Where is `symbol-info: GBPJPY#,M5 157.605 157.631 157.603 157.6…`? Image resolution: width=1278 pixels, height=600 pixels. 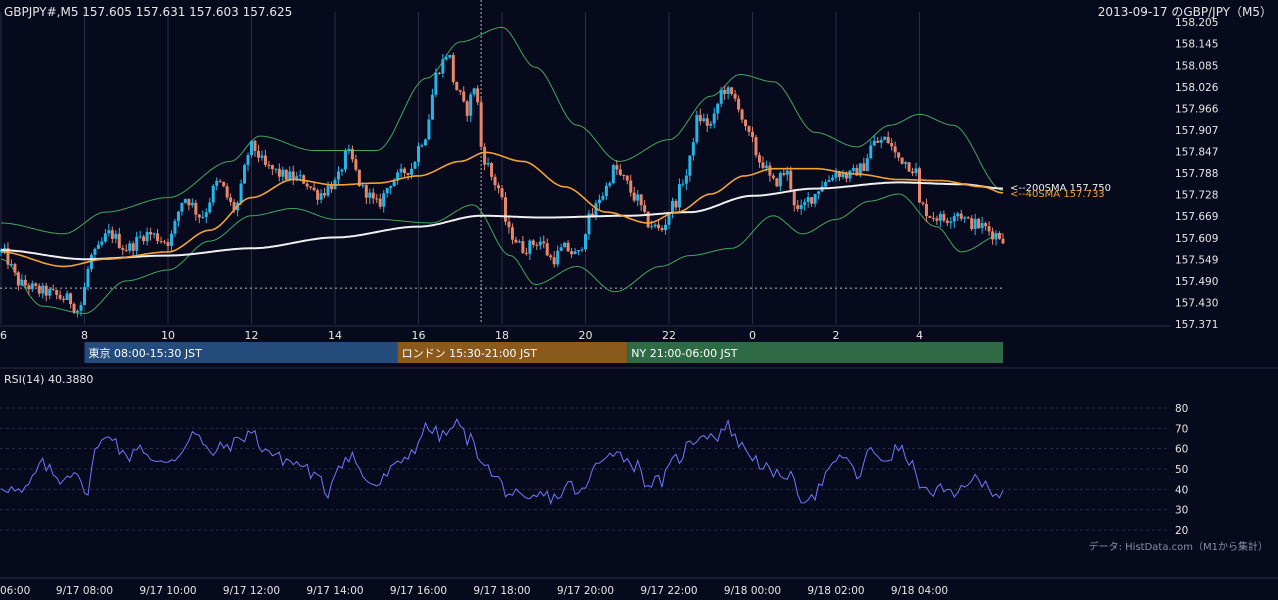
symbol-info: GBPJPY#,M5 157.605 157.631 157.603 157.6… is located at coordinates (148, 12).